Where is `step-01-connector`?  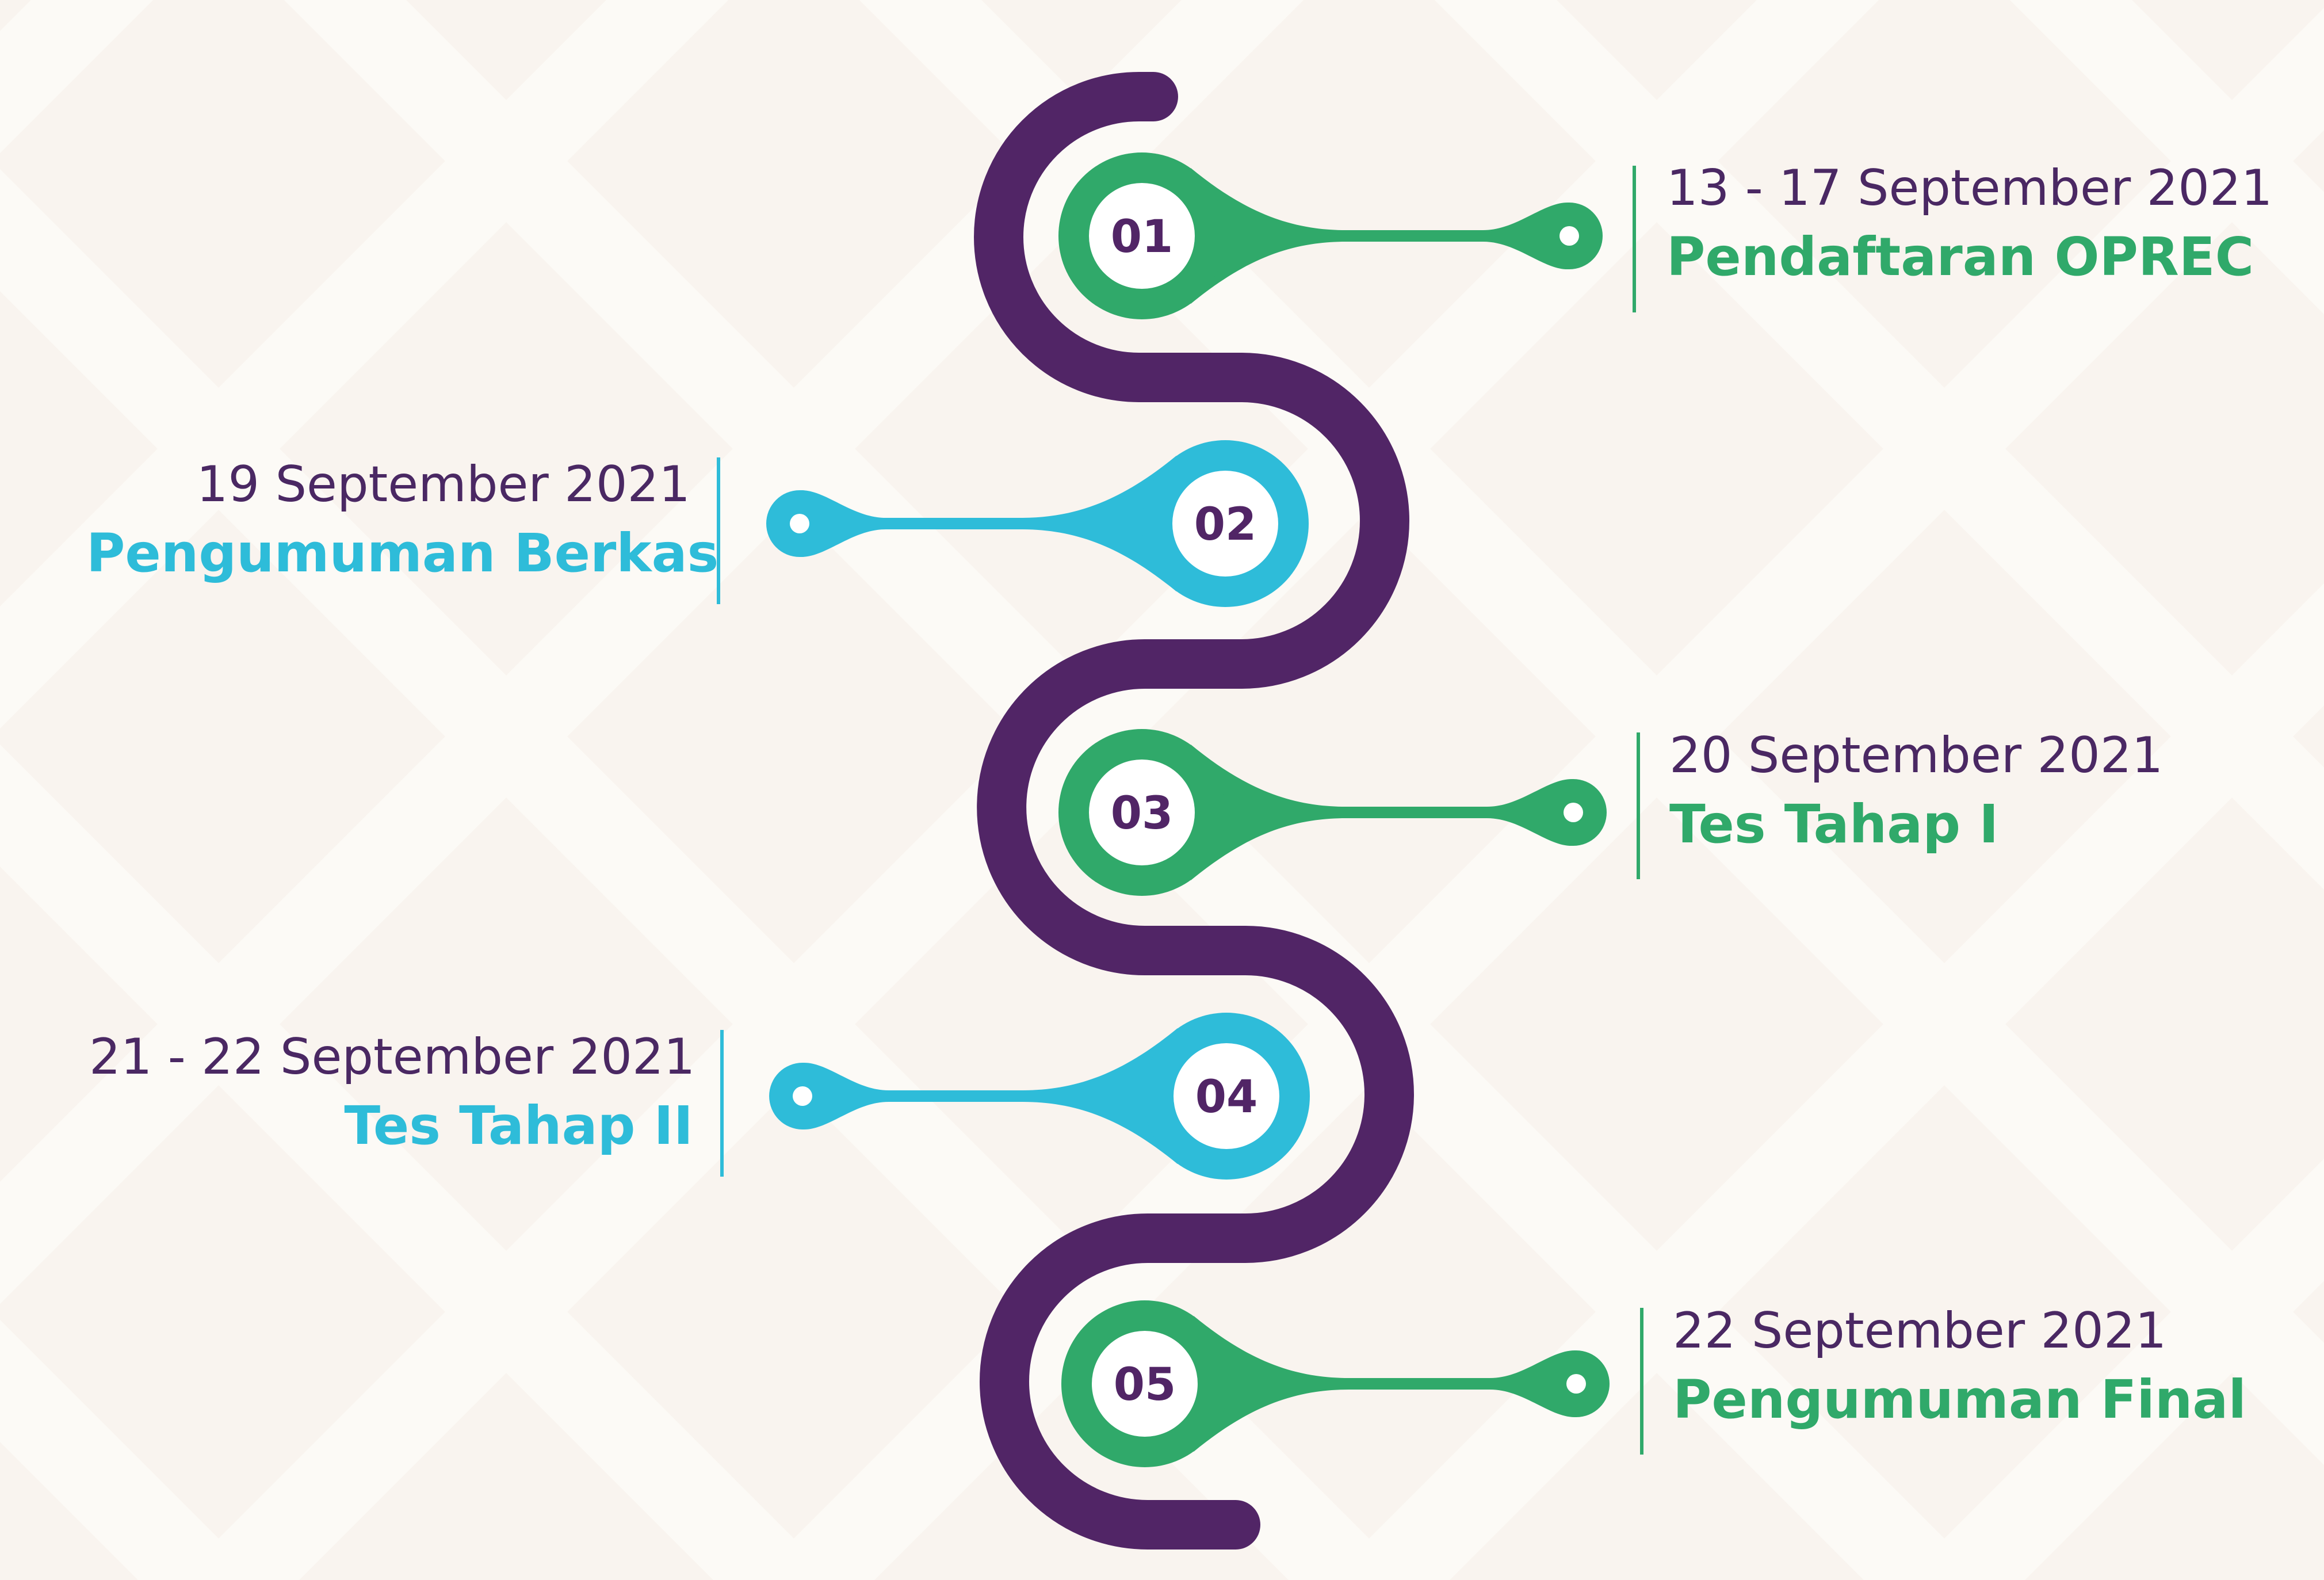 step-01-connector is located at coordinates (1397, 236).